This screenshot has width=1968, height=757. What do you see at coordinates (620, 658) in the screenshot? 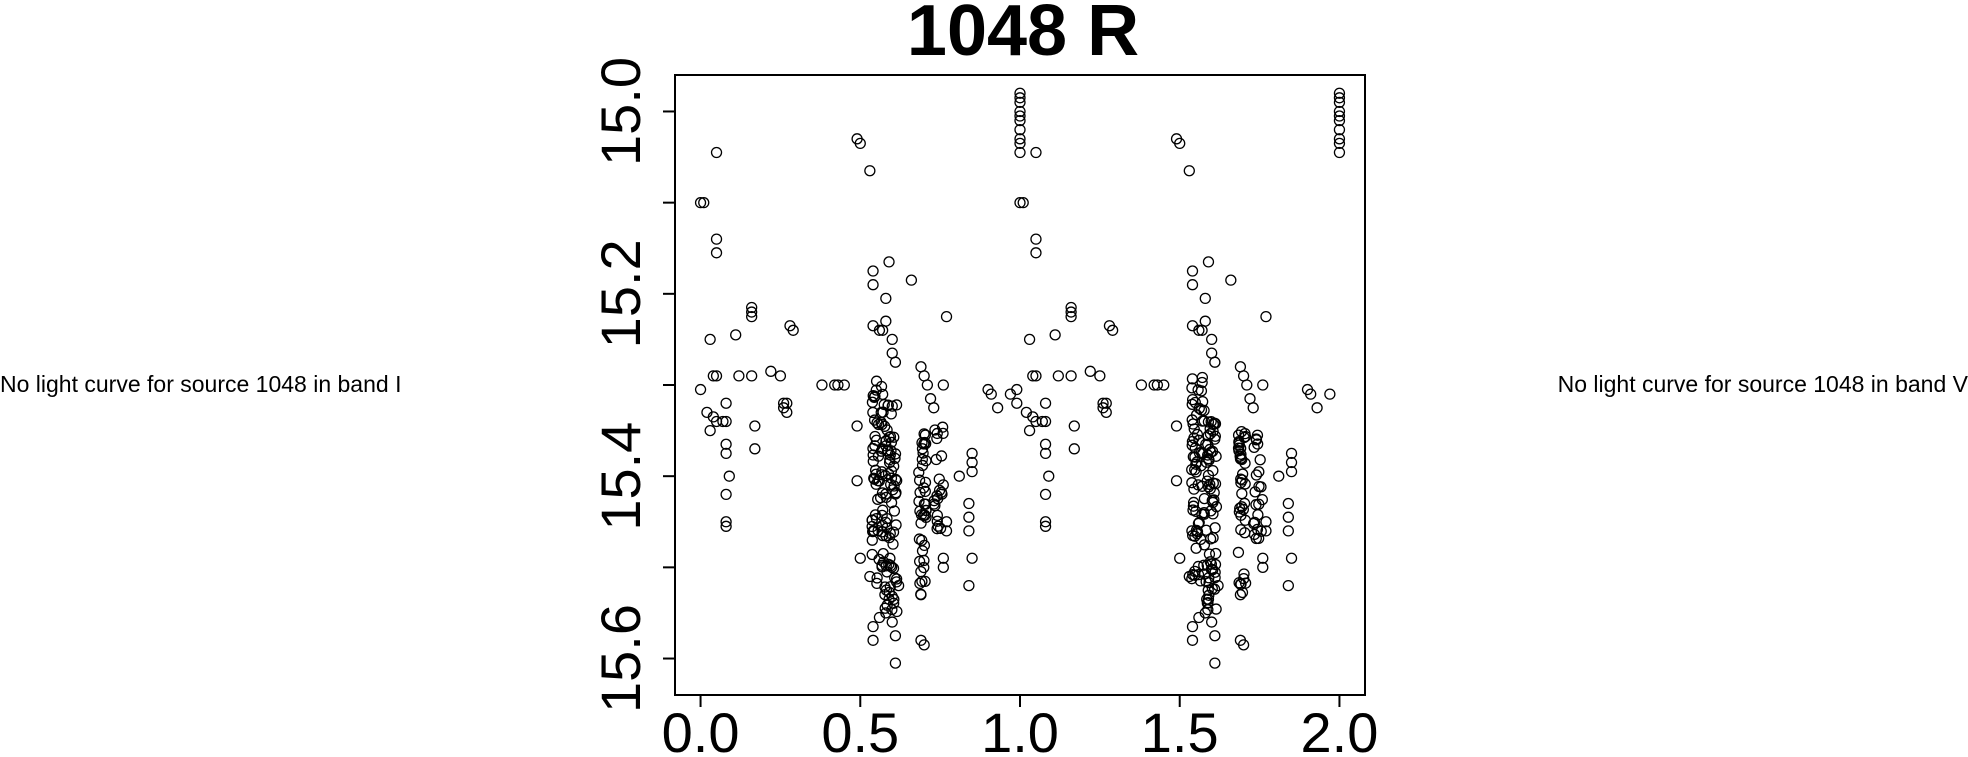
I see `y-tick-label: 15.6` at bounding box center [620, 658].